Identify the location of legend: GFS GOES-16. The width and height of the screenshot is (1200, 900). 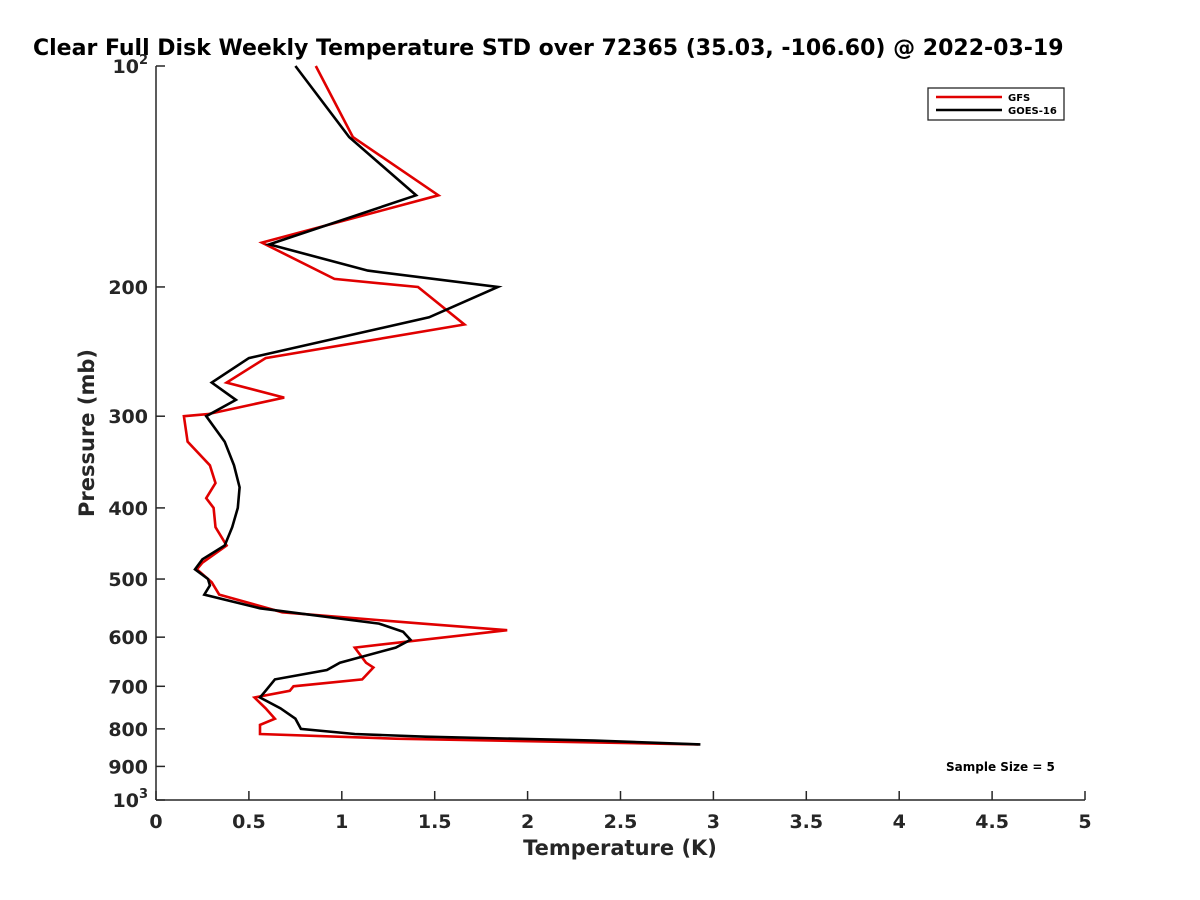
(996, 104).